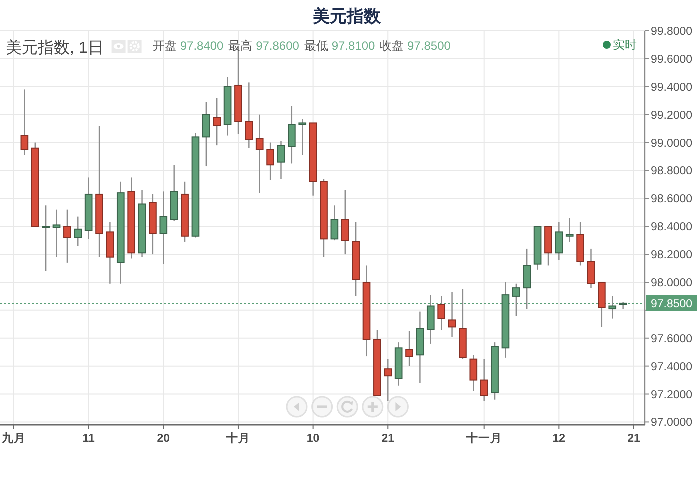 Image resolution: width=698 pixels, height=489 pixels. Describe the element at coordinates (188, 46) in the screenshot. I see `annotation: 开盘 97.8400` at that location.